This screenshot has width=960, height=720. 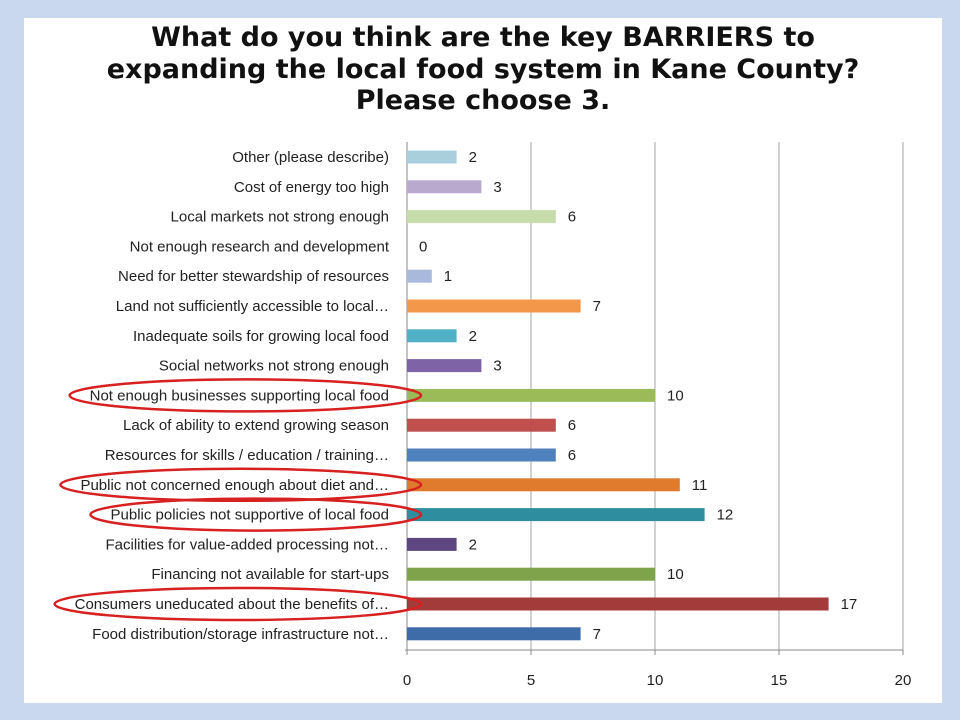 I want to click on x-tick-label: 10, so click(x=655, y=680).